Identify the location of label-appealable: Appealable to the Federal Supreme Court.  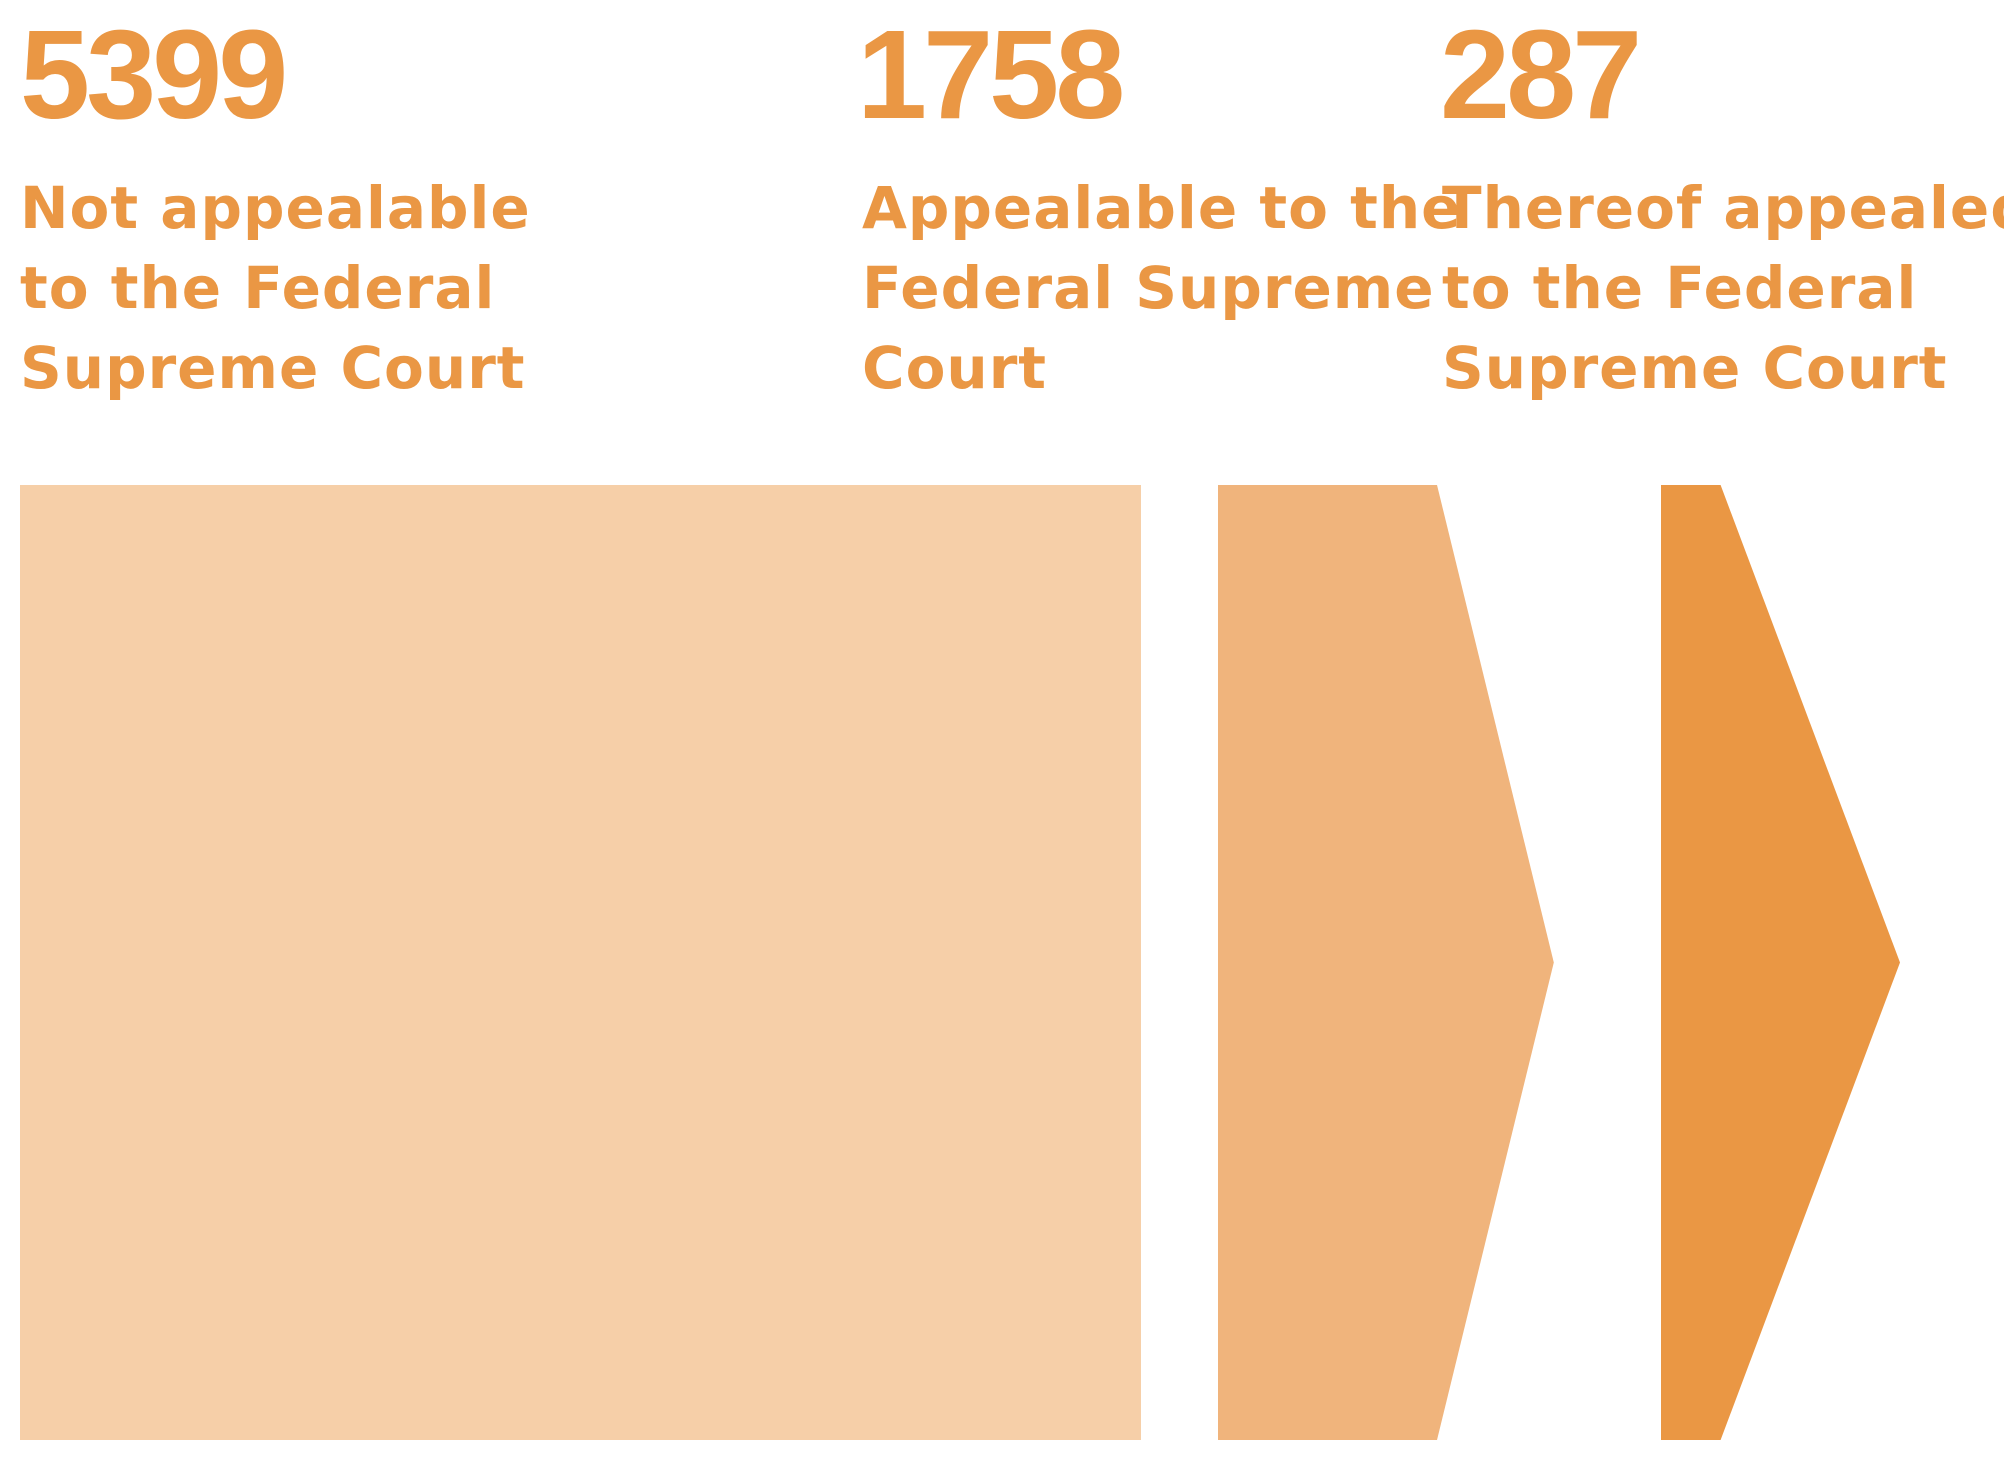
(1161, 288).